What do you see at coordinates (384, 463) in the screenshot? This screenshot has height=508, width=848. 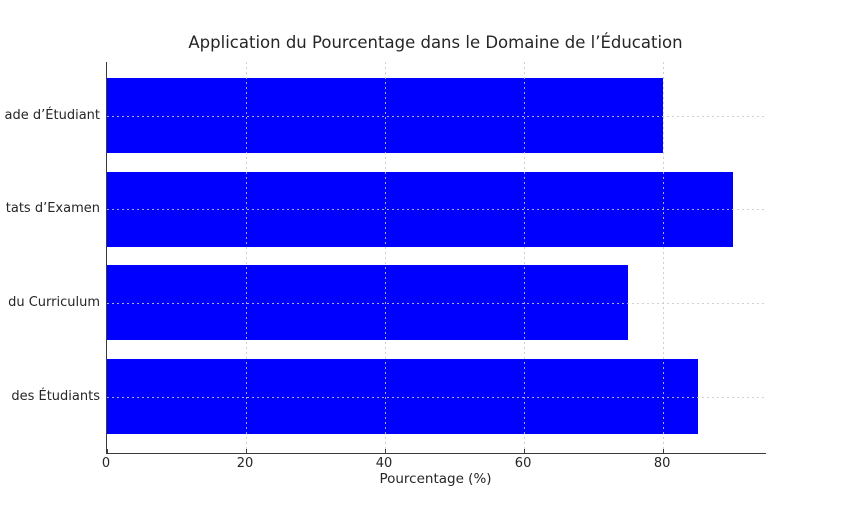 I see `x-tick-label-40: 40` at bounding box center [384, 463].